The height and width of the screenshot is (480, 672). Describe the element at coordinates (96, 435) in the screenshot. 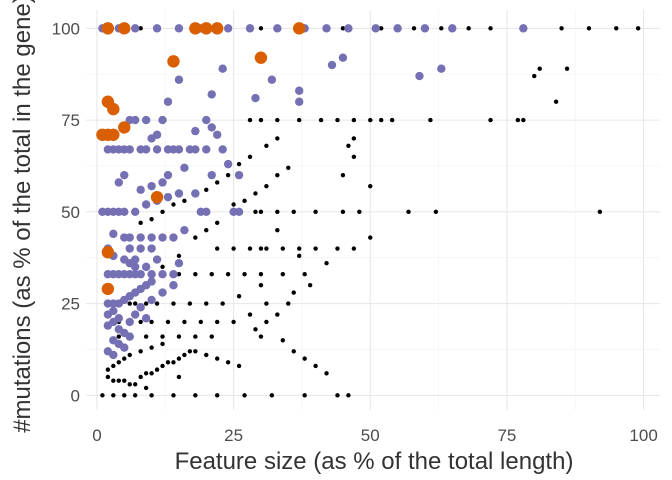

I see `x-tick-label: 0` at that location.